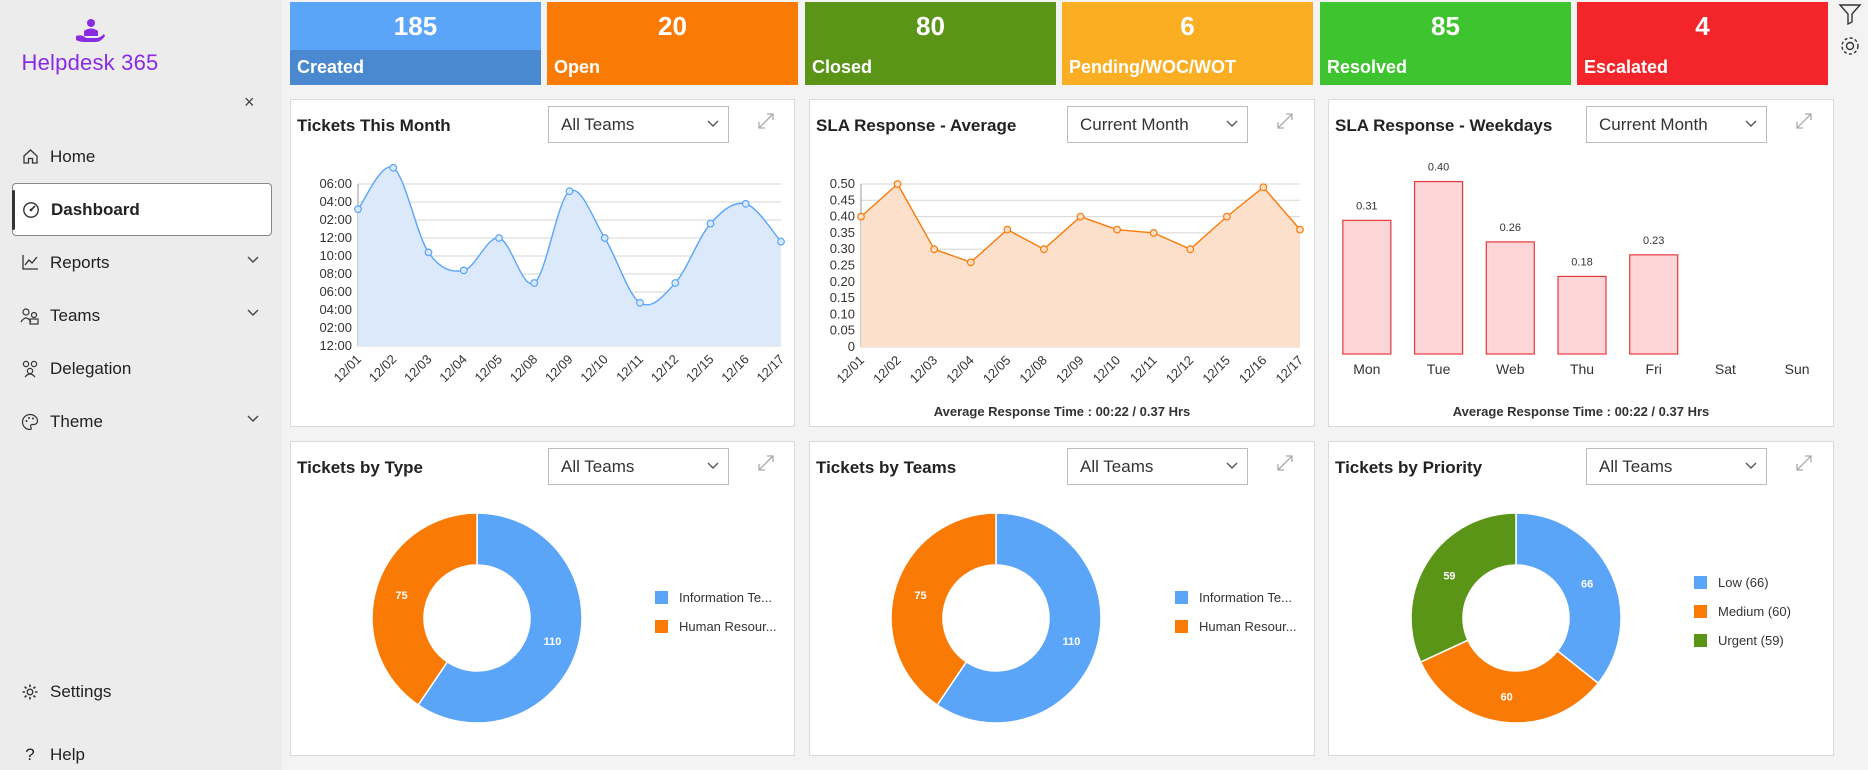  I want to click on sidebar-item-delegation: Delegation, so click(141, 368).